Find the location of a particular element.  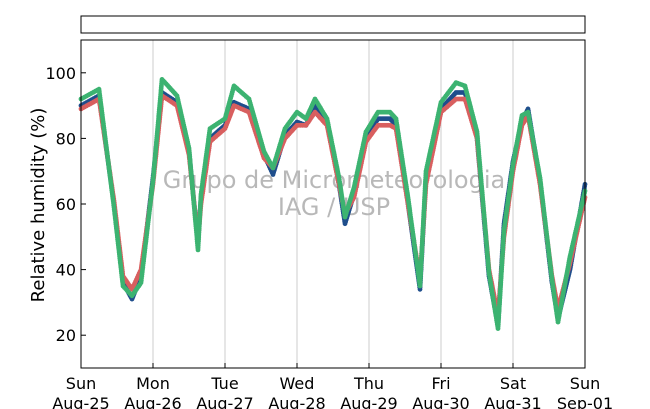

y-tick-label: 40 is located at coordinates (66, 270).